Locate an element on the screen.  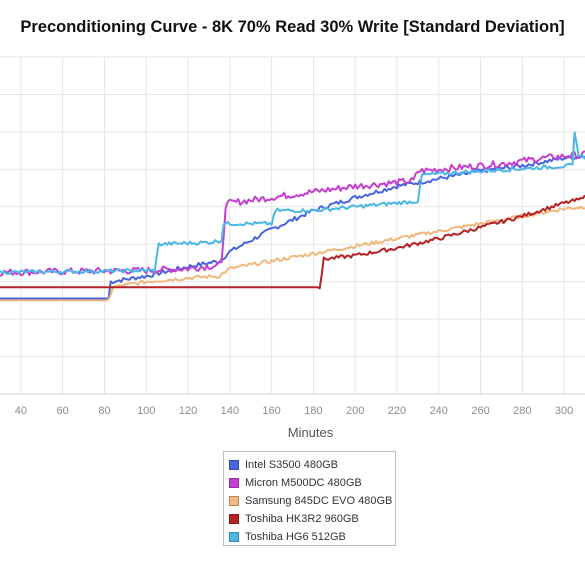
x-tick-label: 260 is located at coordinates (480, 411).